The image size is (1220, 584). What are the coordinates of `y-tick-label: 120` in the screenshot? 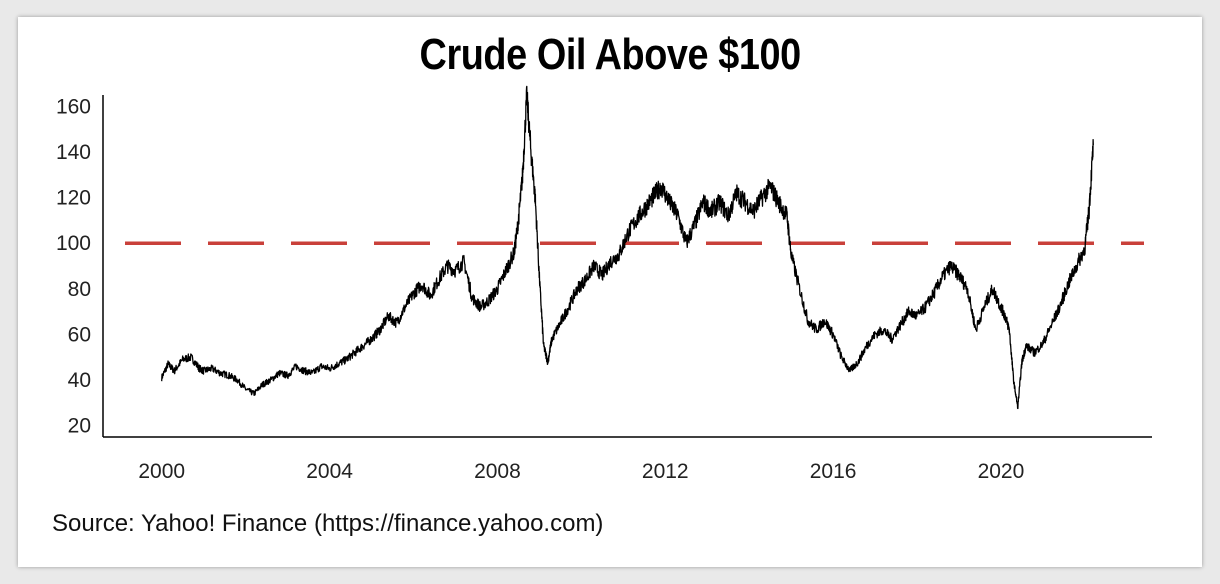 It's located at (73, 198).